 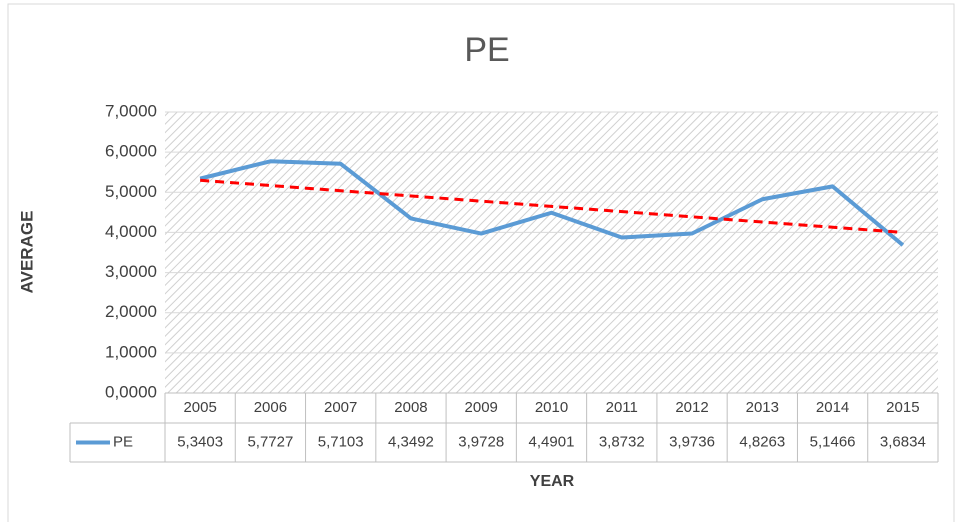 What do you see at coordinates (26, 252) in the screenshot?
I see `y-axis-label: AVERAGE` at bounding box center [26, 252].